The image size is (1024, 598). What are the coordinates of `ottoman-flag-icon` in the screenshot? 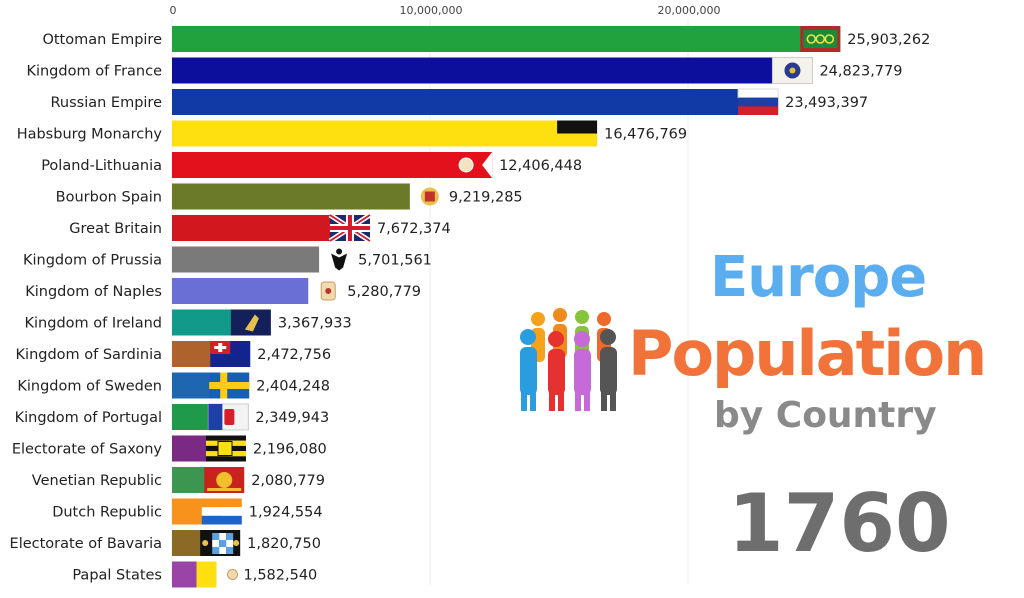 It's located at (820, 39).